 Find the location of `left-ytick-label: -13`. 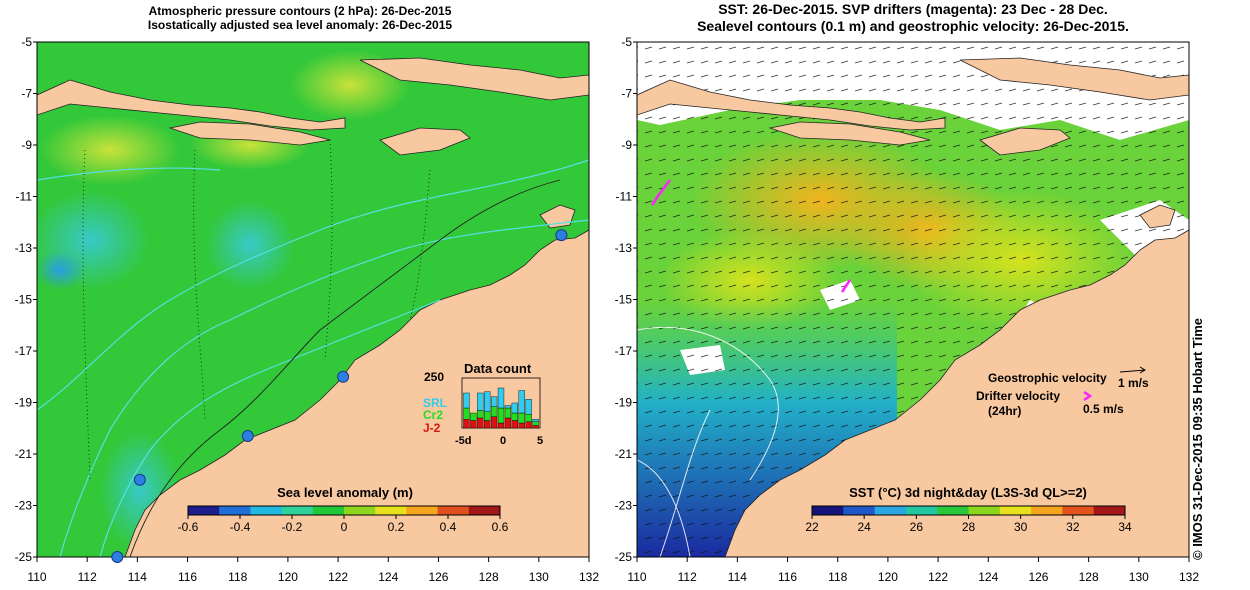

left-ytick-label: -13 is located at coordinates (24, 248).